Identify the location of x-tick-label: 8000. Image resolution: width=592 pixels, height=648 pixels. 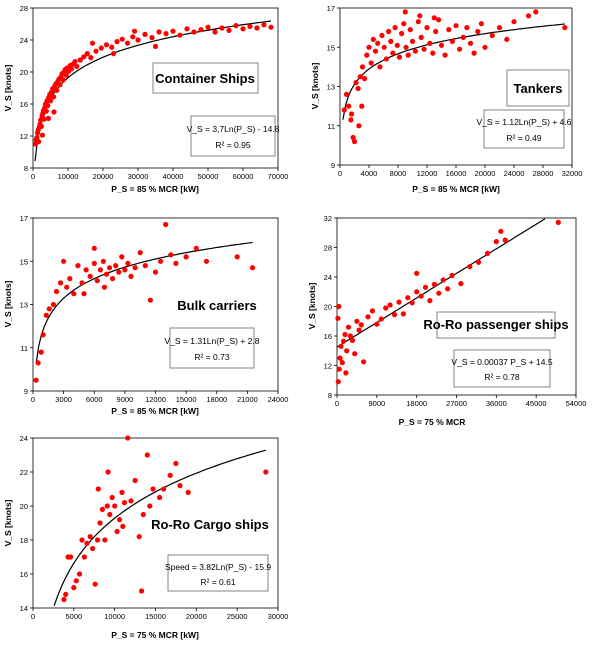
(398, 173).